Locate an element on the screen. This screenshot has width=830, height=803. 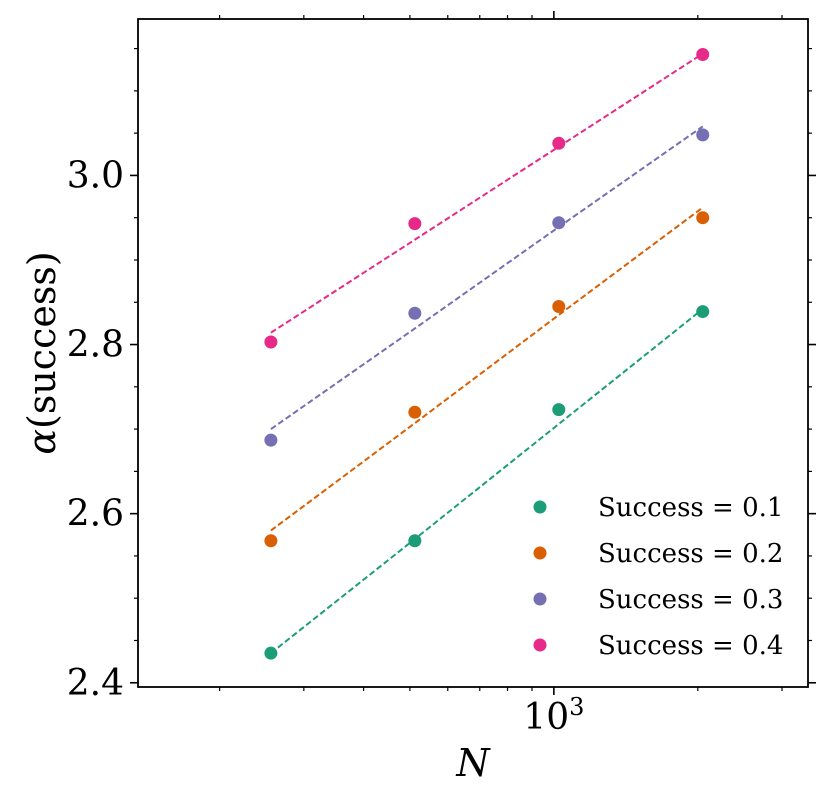
y-axis-label-symbol: α is located at coordinates (42, 442).